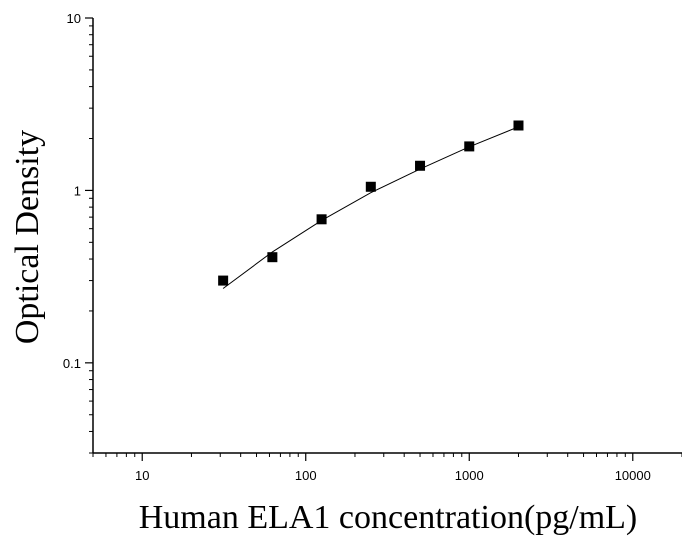  Describe the element at coordinates (142, 475) in the screenshot. I see `x-tick-label: 10` at that location.